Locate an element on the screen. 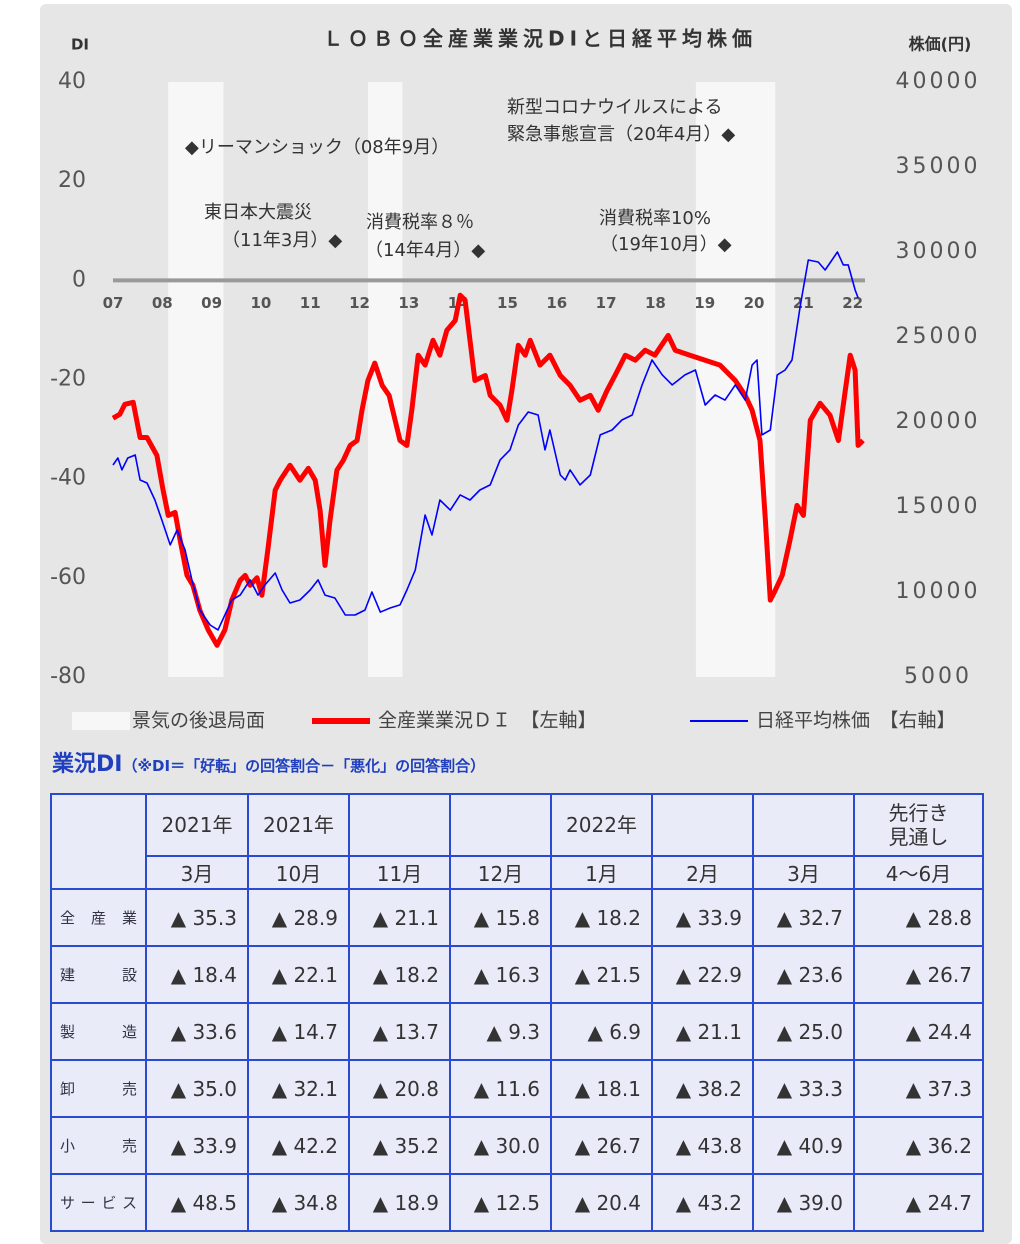  value-cell: ▲ 33.3 is located at coordinates (803, 1088).